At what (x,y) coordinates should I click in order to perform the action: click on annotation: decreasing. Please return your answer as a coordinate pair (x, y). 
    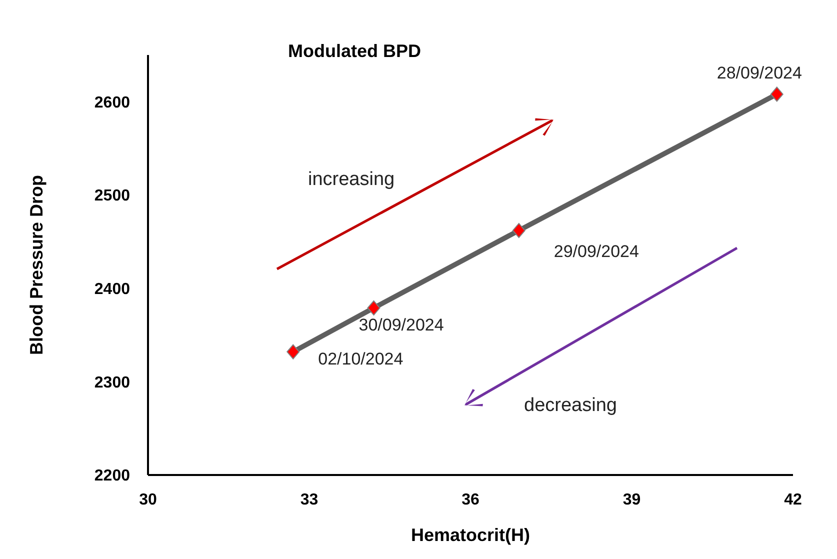
    Looking at the image, I should click on (570, 406).